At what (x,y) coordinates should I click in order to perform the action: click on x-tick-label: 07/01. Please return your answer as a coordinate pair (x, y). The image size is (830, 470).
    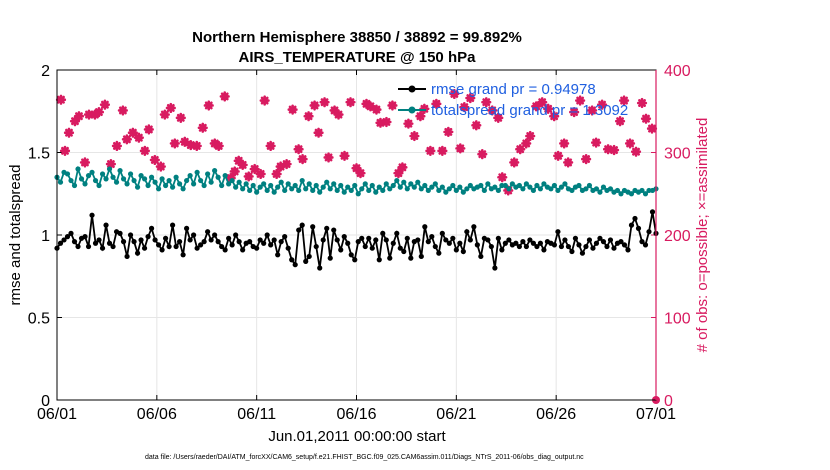
    Looking at the image, I should click on (656, 414).